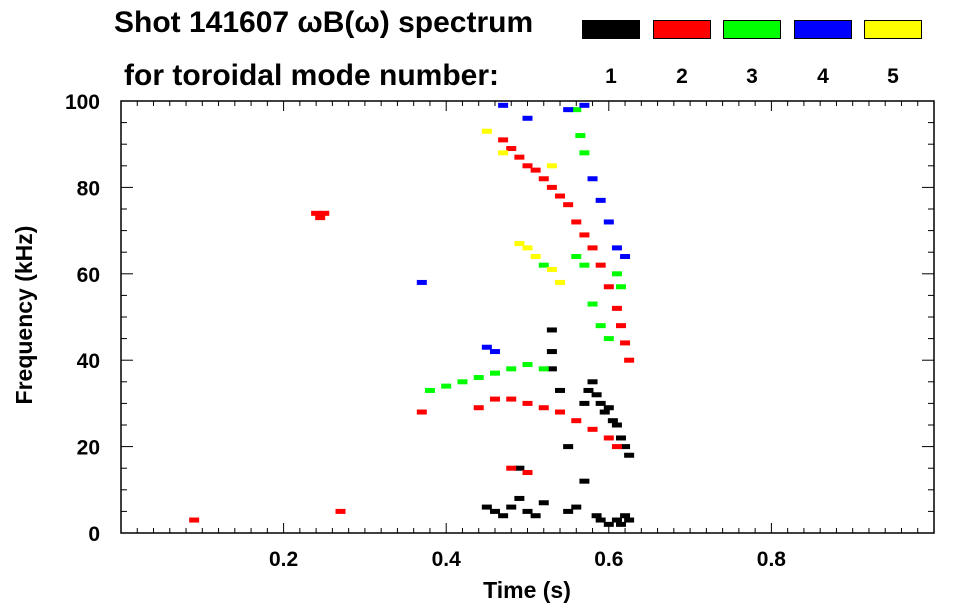 The width and height of the screenshot is (963, 615). Describe the element at coordinates (447, 559) in the screenshot. I see `x-tick-label: 0.4` at that location.